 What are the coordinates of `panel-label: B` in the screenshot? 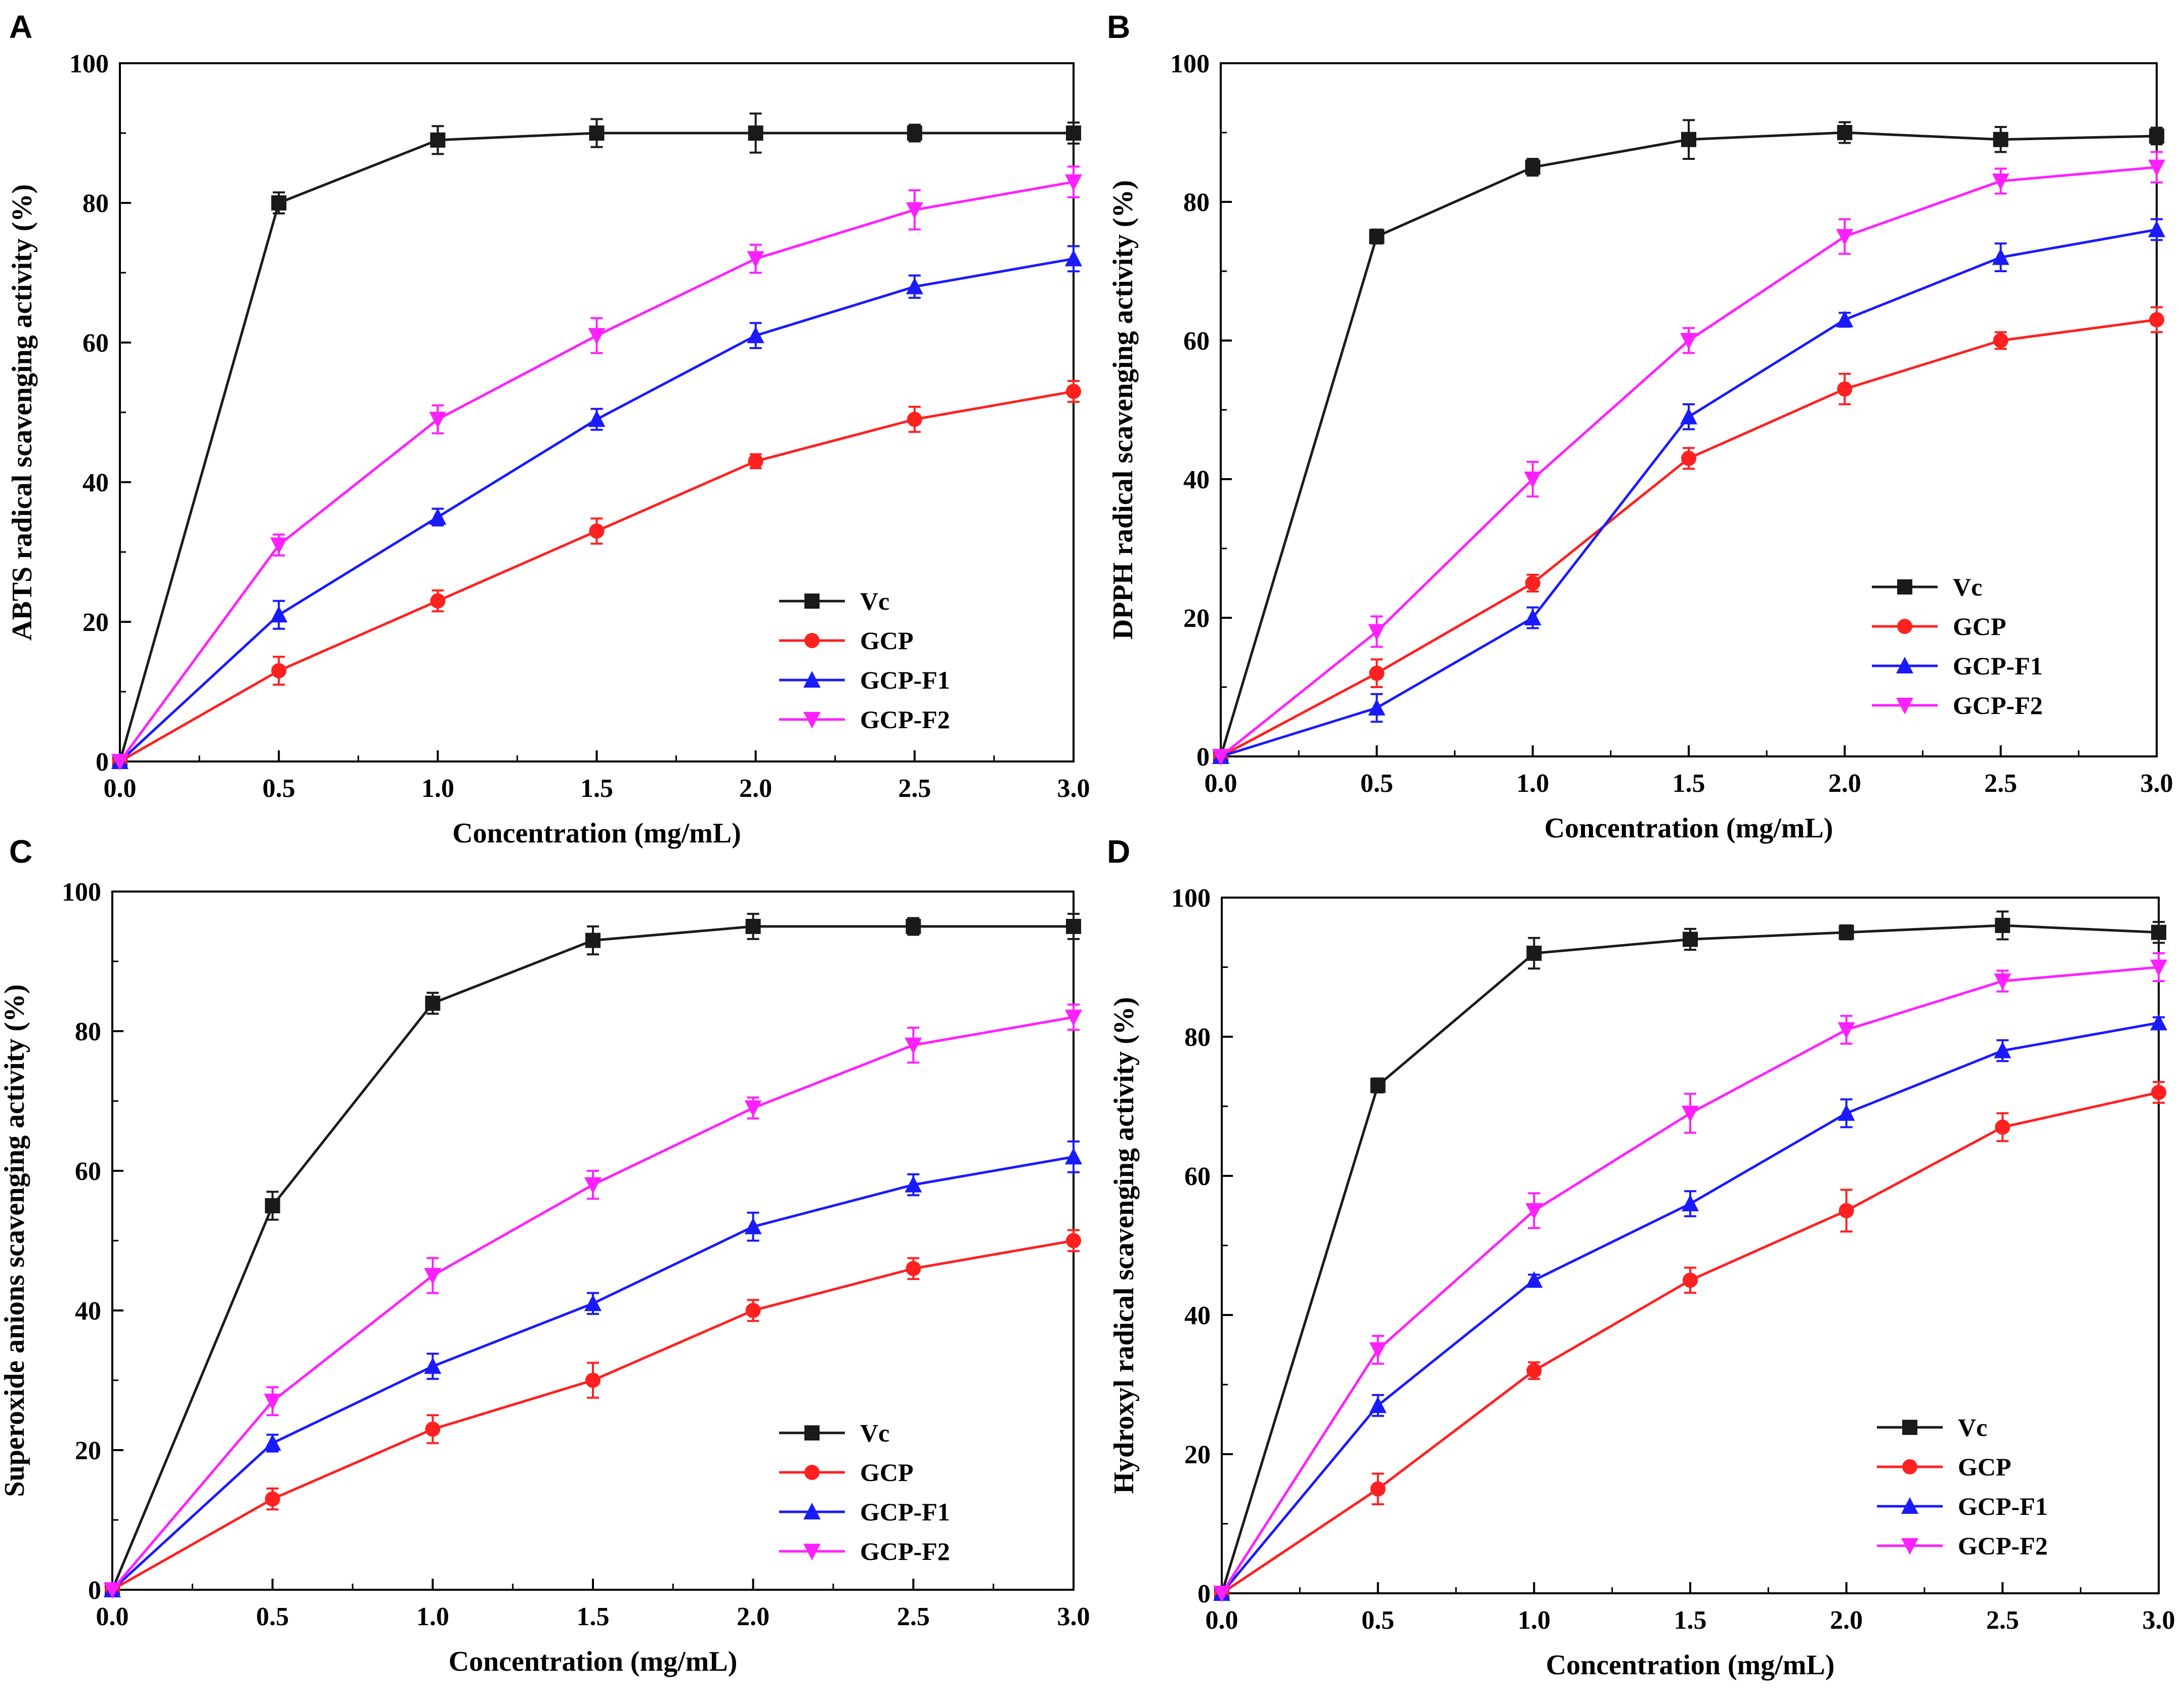 It's located at (1118, 27).